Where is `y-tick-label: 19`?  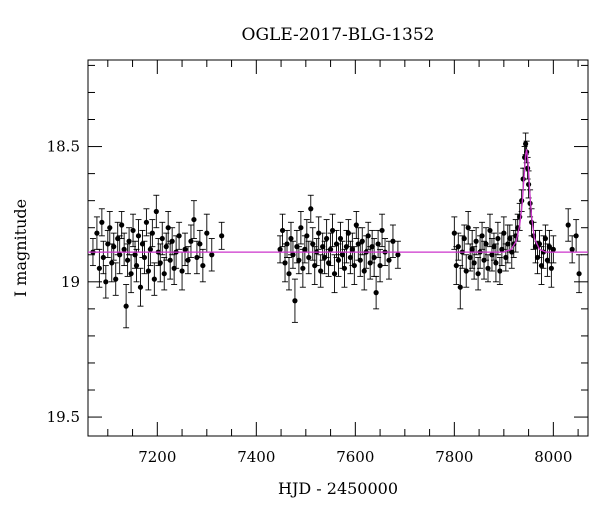
y-tick-label: 19 is located at coordinates (70, 282).